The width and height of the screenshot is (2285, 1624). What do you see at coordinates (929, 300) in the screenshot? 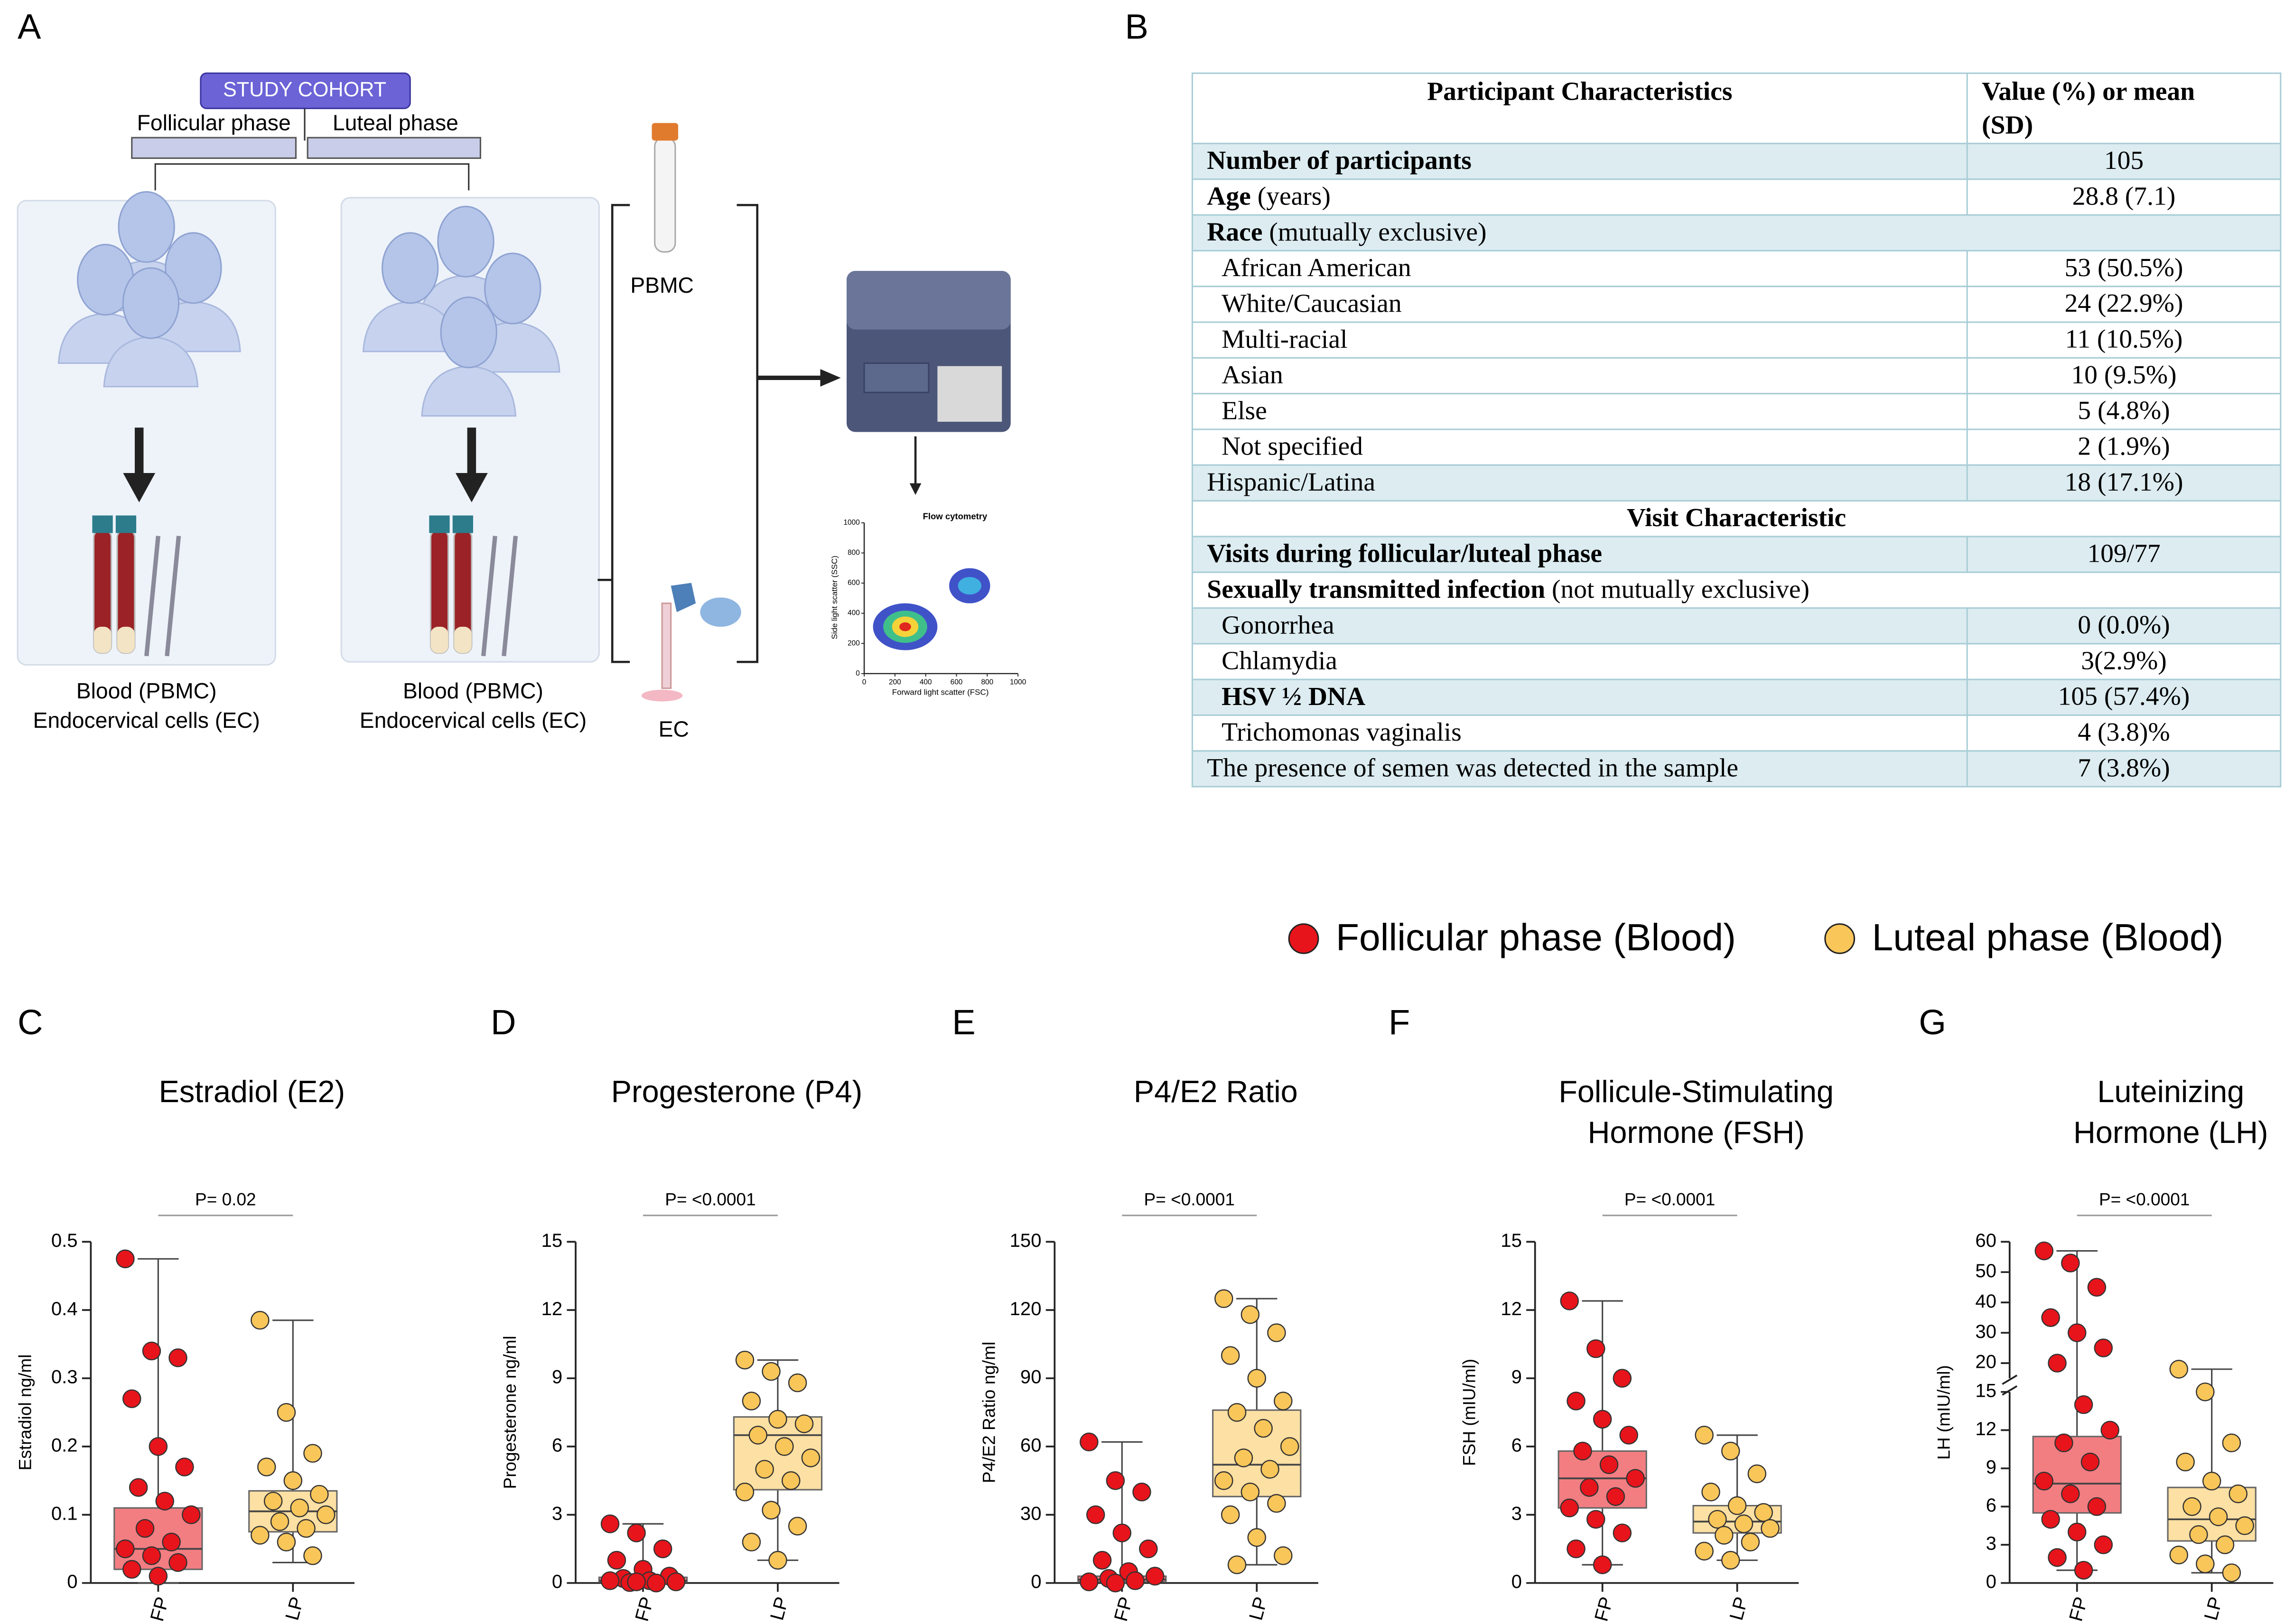
I see `cytometer-top` at bounding box center [929, 300].